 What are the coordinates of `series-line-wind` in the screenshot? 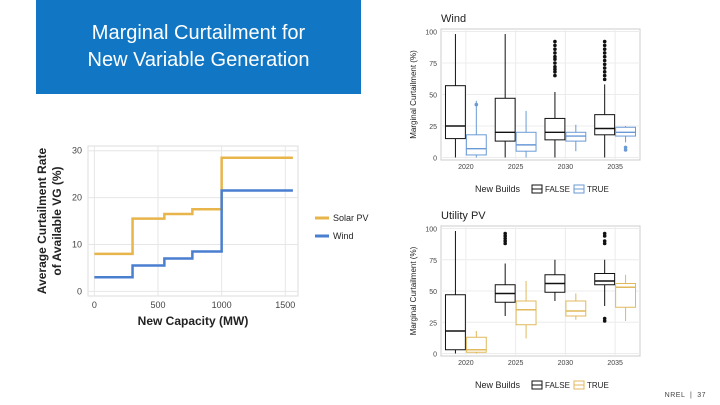 It's located at (193, 234).